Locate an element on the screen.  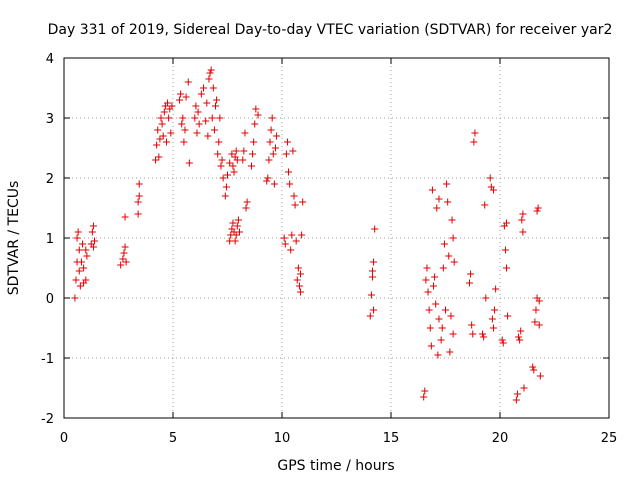
x-tick-label: 5 is located at coordinates (173, 438).